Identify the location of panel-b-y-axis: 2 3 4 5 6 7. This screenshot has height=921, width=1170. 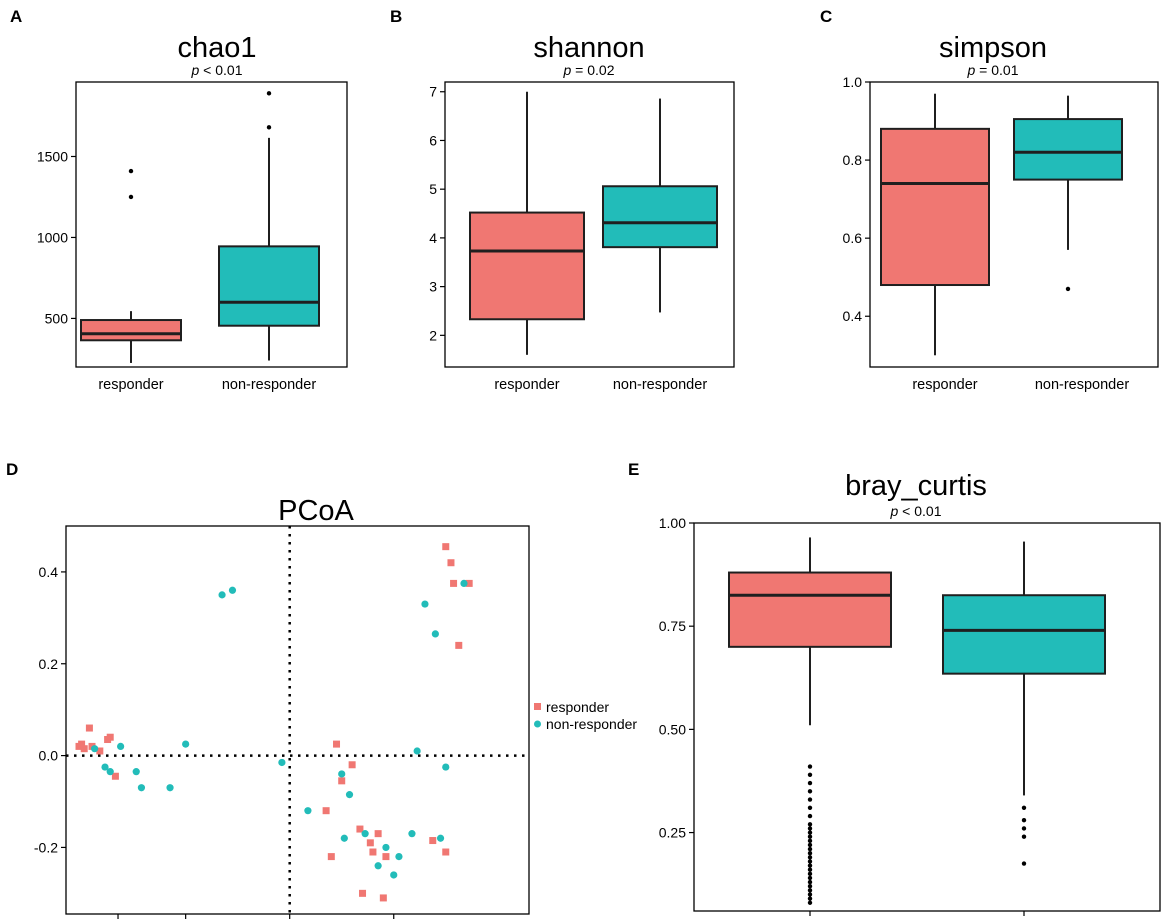
(437, 213).